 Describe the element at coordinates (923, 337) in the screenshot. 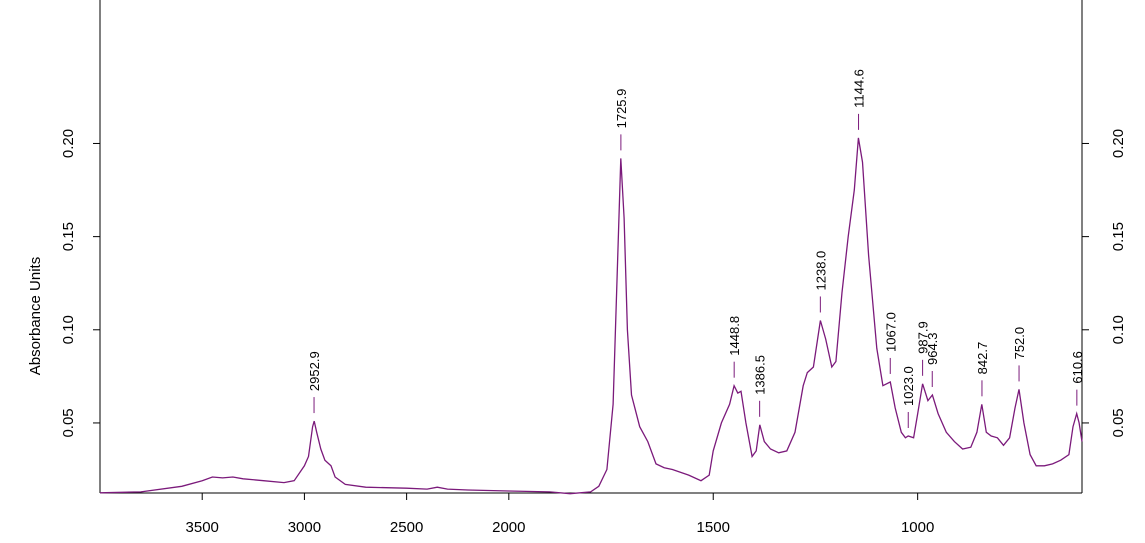

I see `peak-label: 987.9` at that location.